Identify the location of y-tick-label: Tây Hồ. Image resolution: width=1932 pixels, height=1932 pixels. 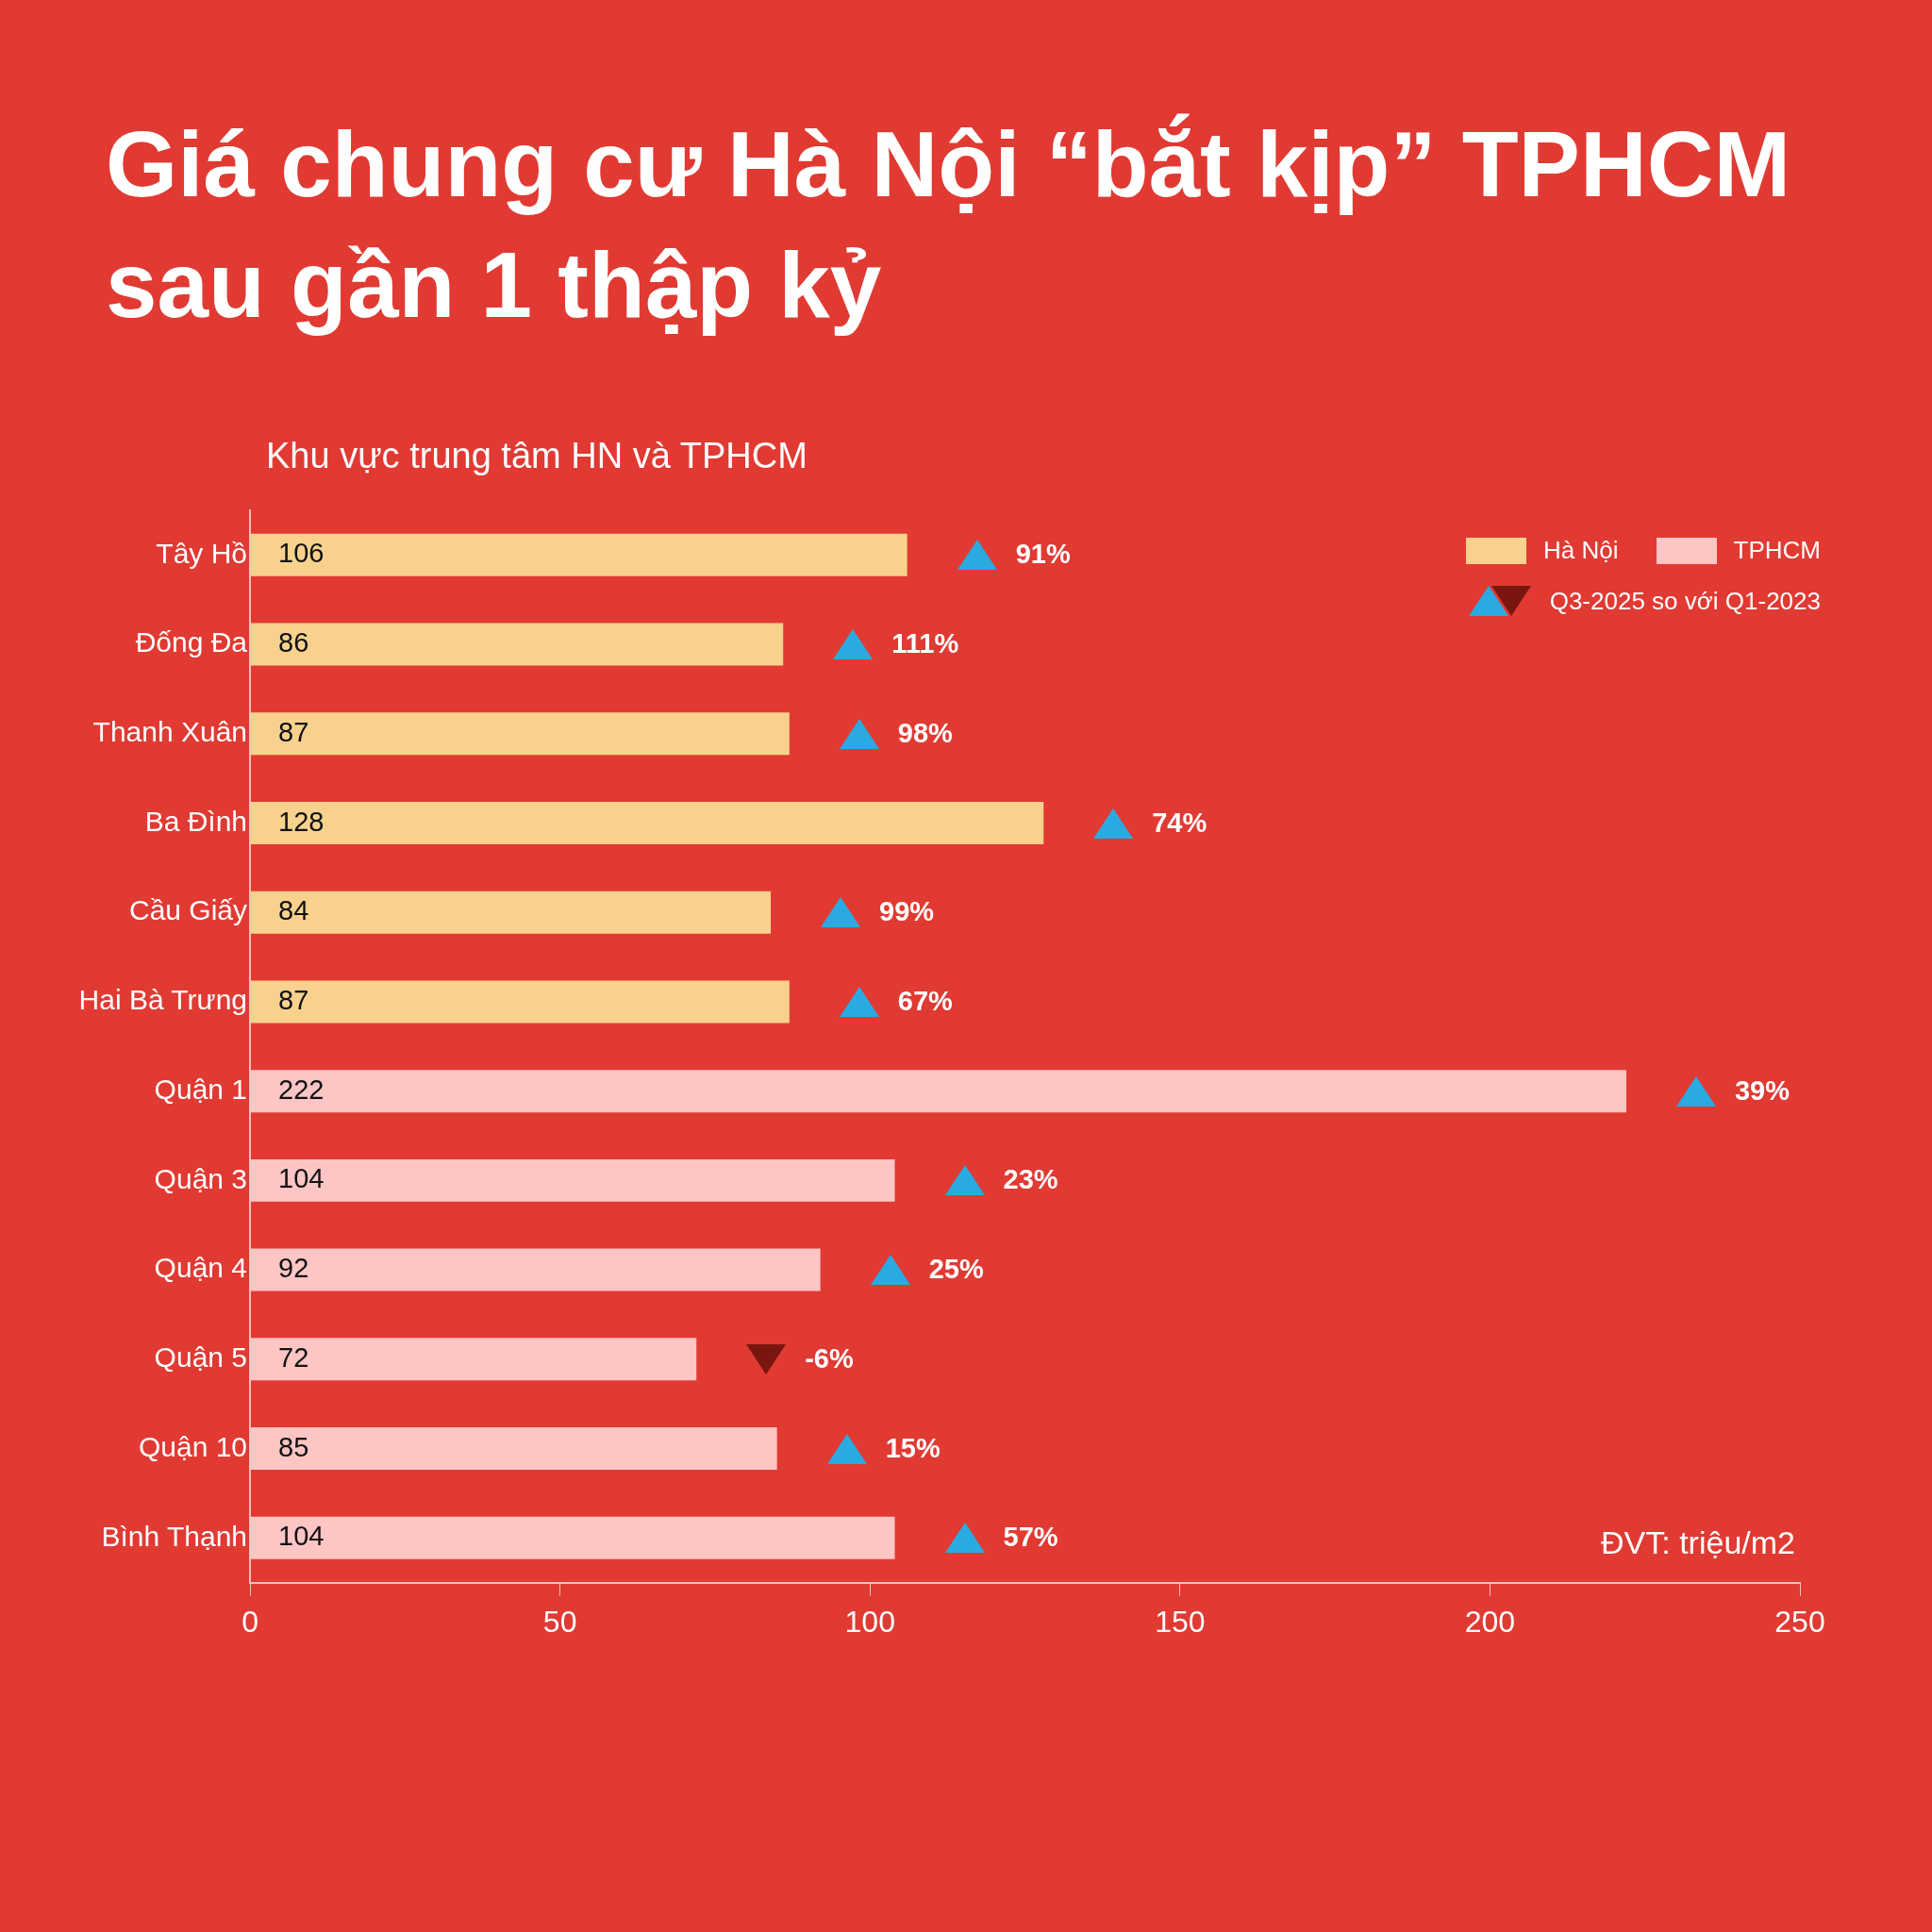
(202, 553).